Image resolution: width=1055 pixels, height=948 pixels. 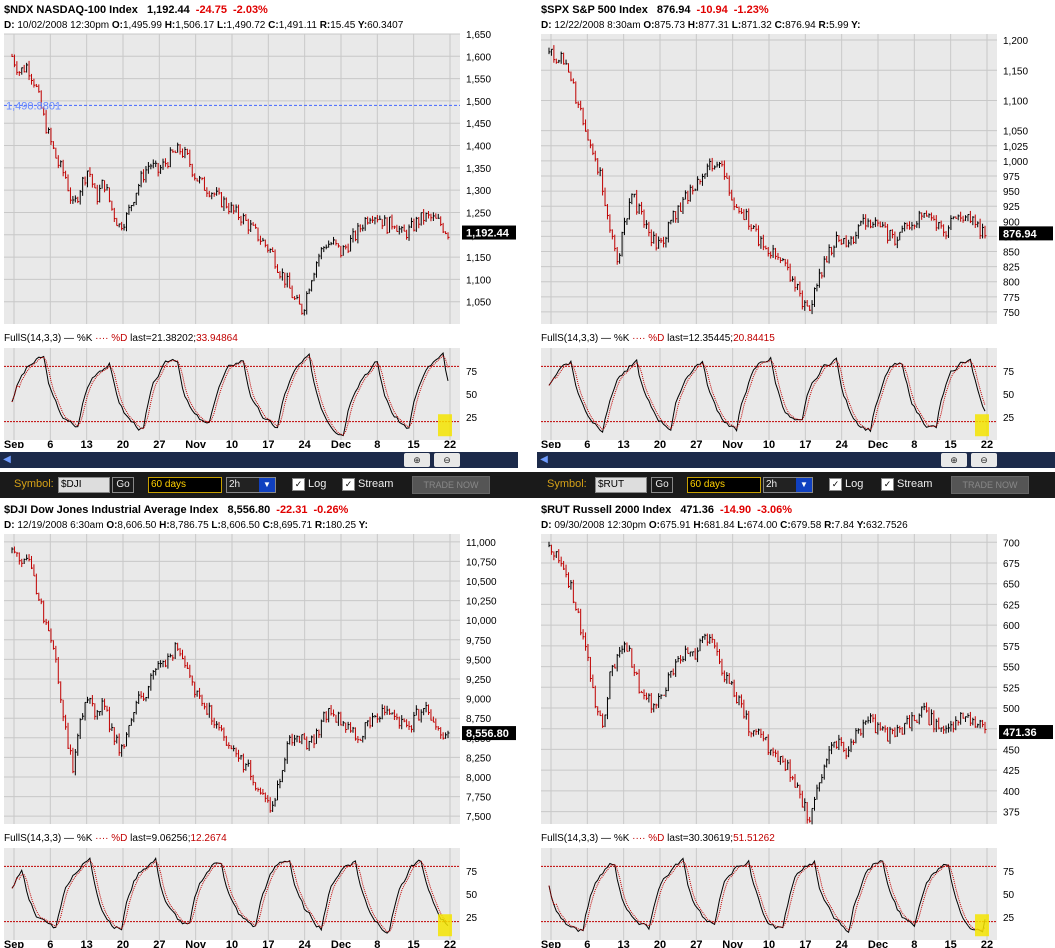 I want to click on chevron-down-icon: ▼, so click(x=804, y=485).